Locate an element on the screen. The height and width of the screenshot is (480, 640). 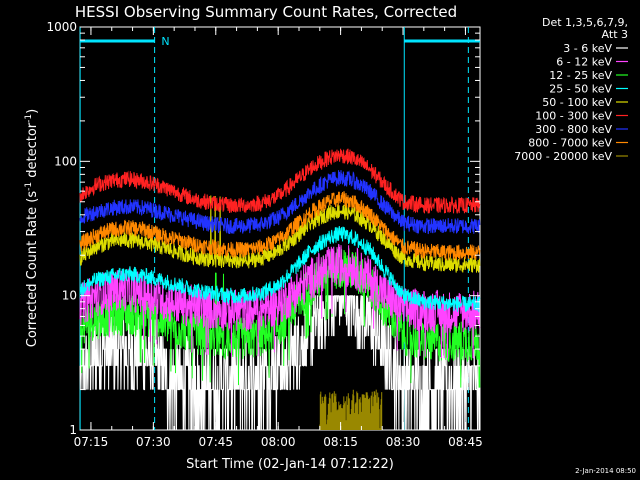
series-300-800-kev is located at coordinates (280, 202).